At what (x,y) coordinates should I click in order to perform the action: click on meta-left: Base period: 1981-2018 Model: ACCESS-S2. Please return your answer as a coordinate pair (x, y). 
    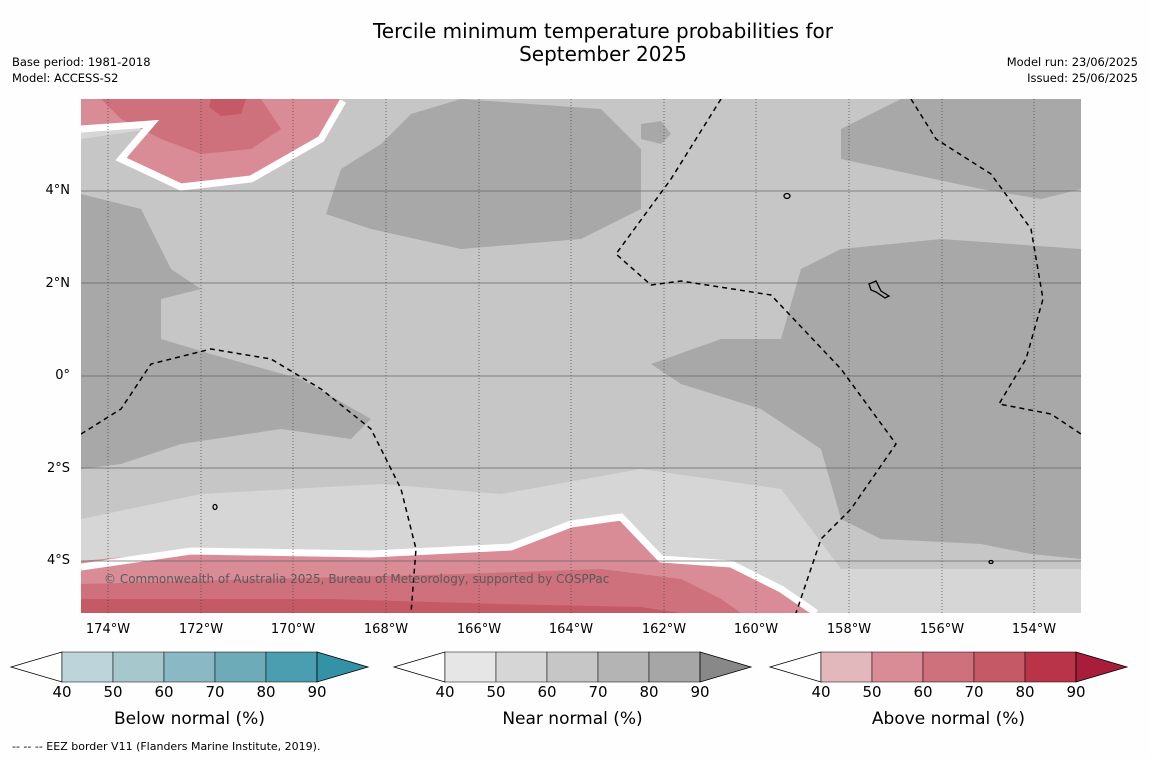
    Looking at the image, I should click on (81, 70).